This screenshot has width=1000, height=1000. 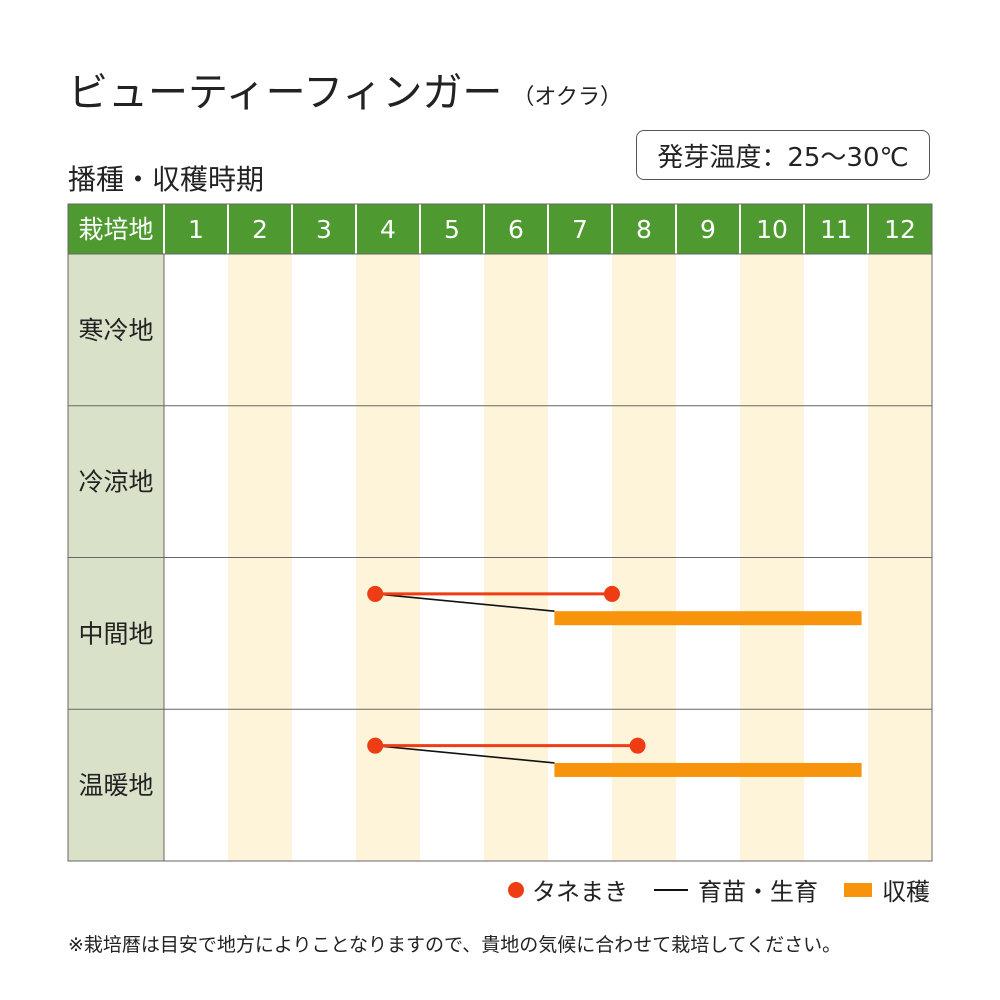 What do you see at coordinates (671, 889) in the screenshot?
I see `seedling-line-icon` at bounding box center [671, 889].